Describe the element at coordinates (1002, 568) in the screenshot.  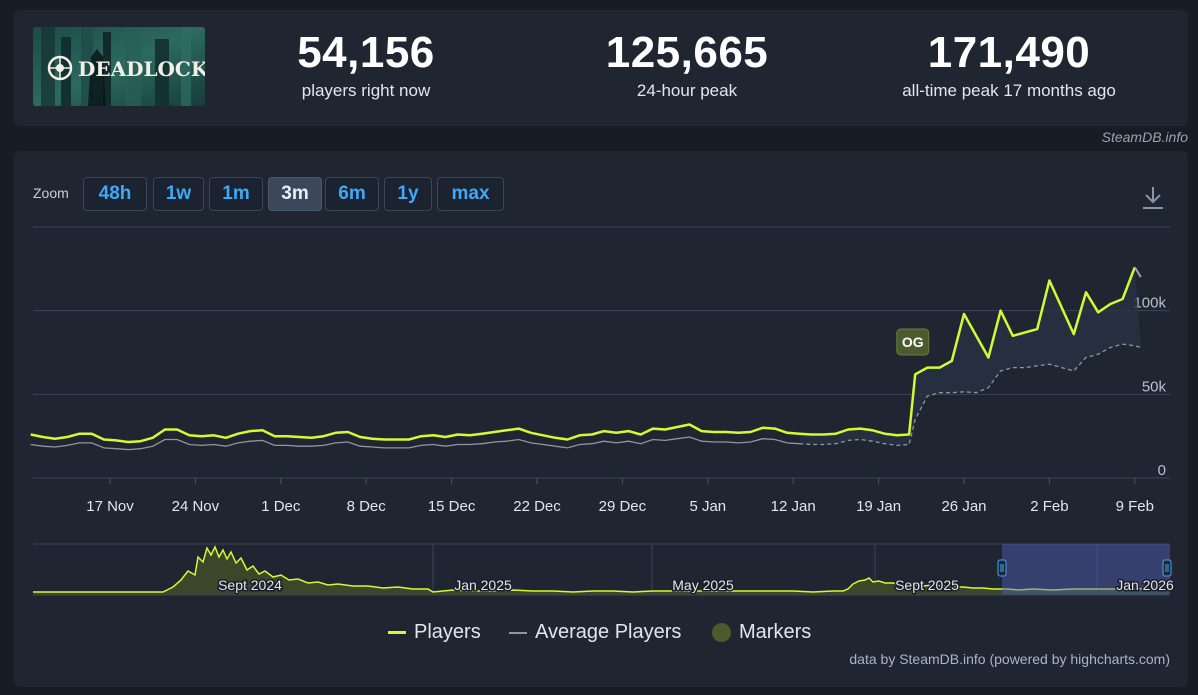
I see `navigator-handle-left` at that location.